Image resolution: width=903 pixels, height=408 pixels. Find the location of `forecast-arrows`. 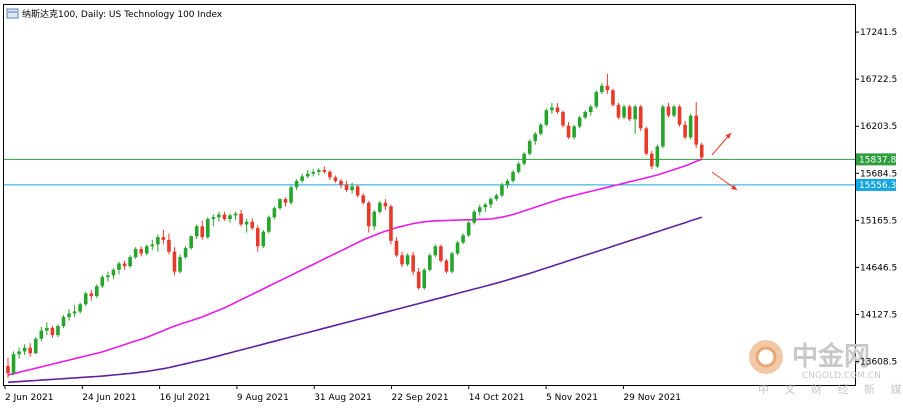

forecast-arrows is located at coordinates (724, 161).